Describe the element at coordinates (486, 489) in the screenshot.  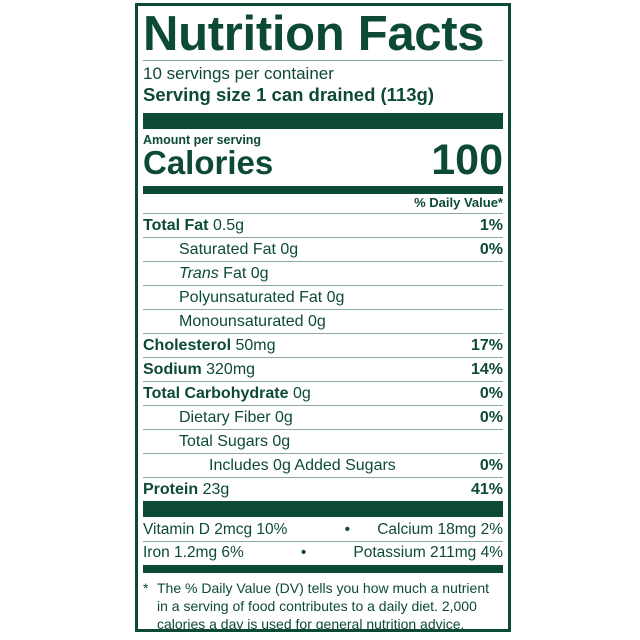
I see `nutrient-daily-value: 41%` at that location.